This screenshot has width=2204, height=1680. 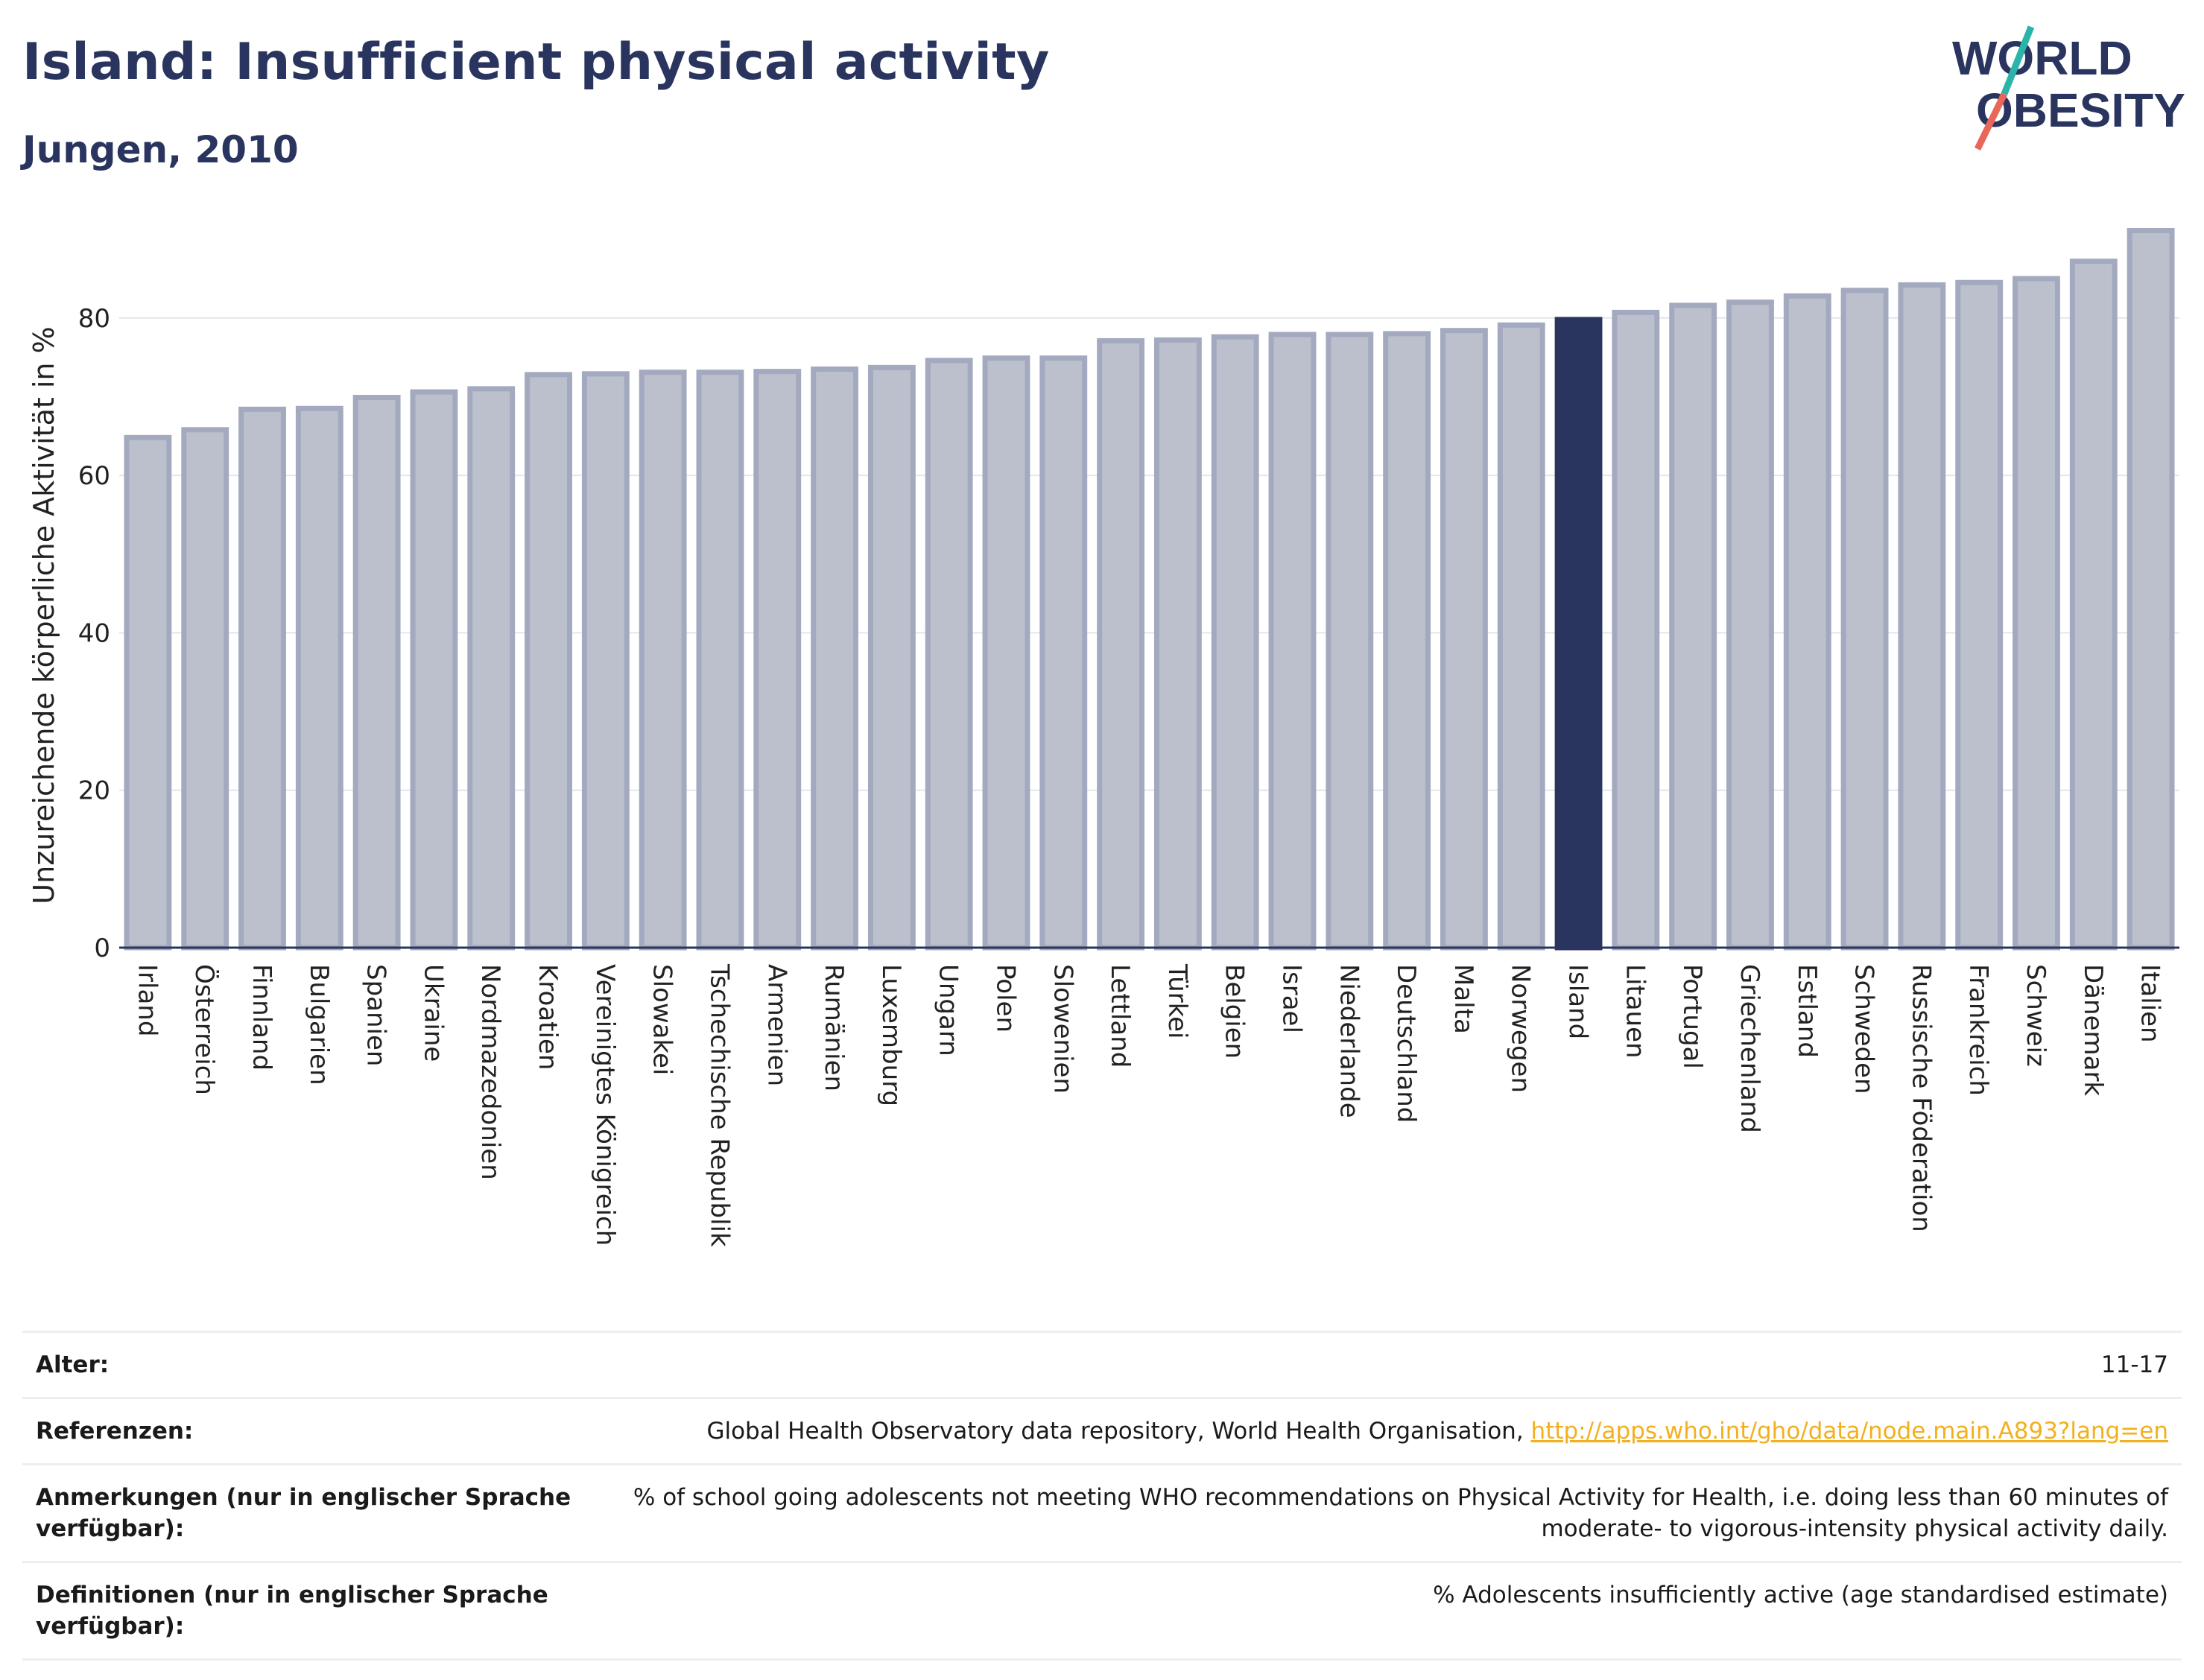 I want to click on y-tick-label: 20, so click(x=94, y=791).